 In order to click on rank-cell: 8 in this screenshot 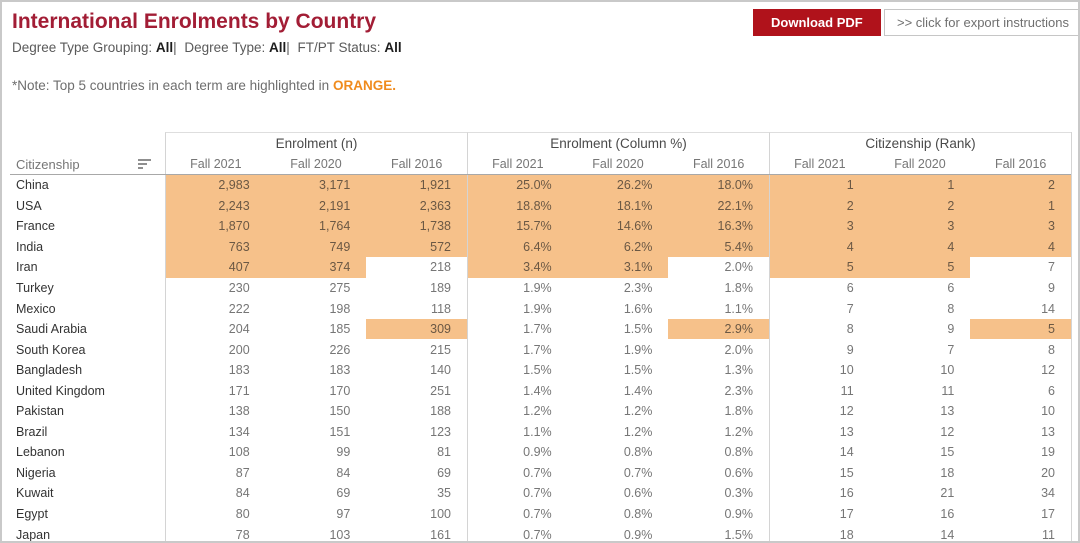, I will do `click(819, 329)`.